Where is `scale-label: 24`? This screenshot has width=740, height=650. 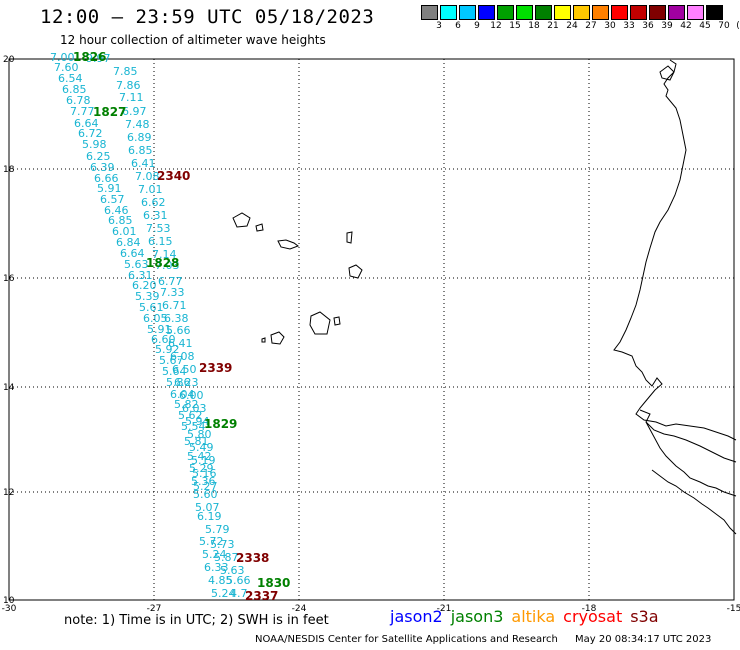
scale-label: 24 is located at coordinates (572, 26).